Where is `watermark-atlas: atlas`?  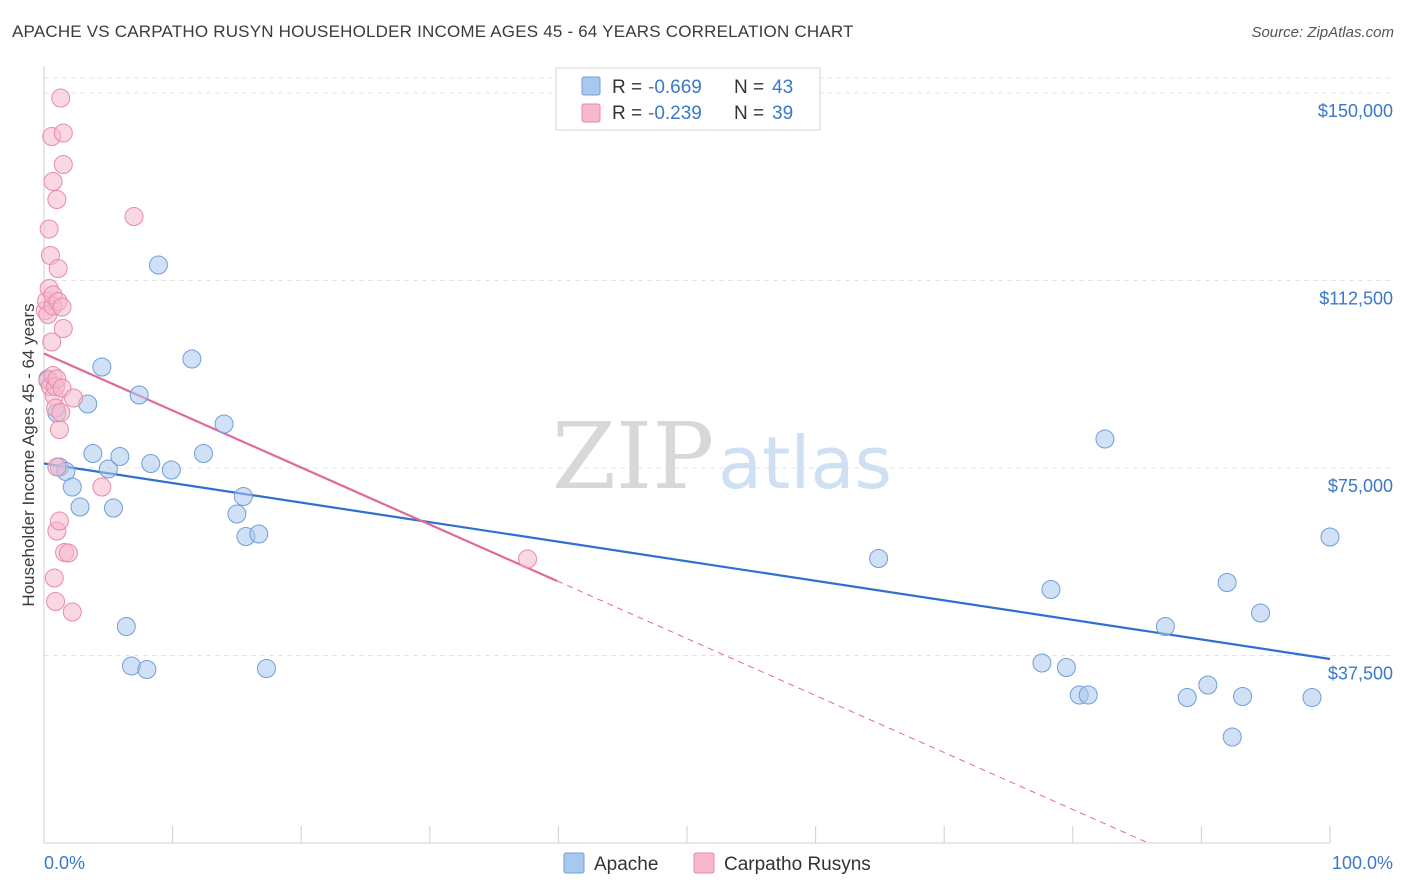 watermark-atlas: atlas is located at coordinates (805, 463).